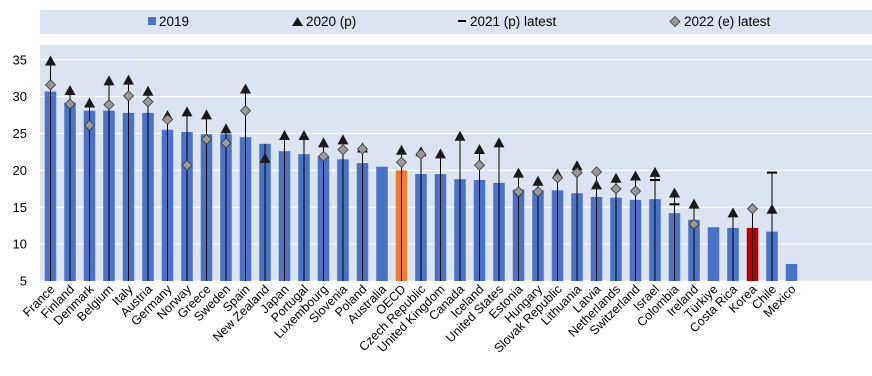  I want to click on y-tick-label: 20, so click(20, 170).